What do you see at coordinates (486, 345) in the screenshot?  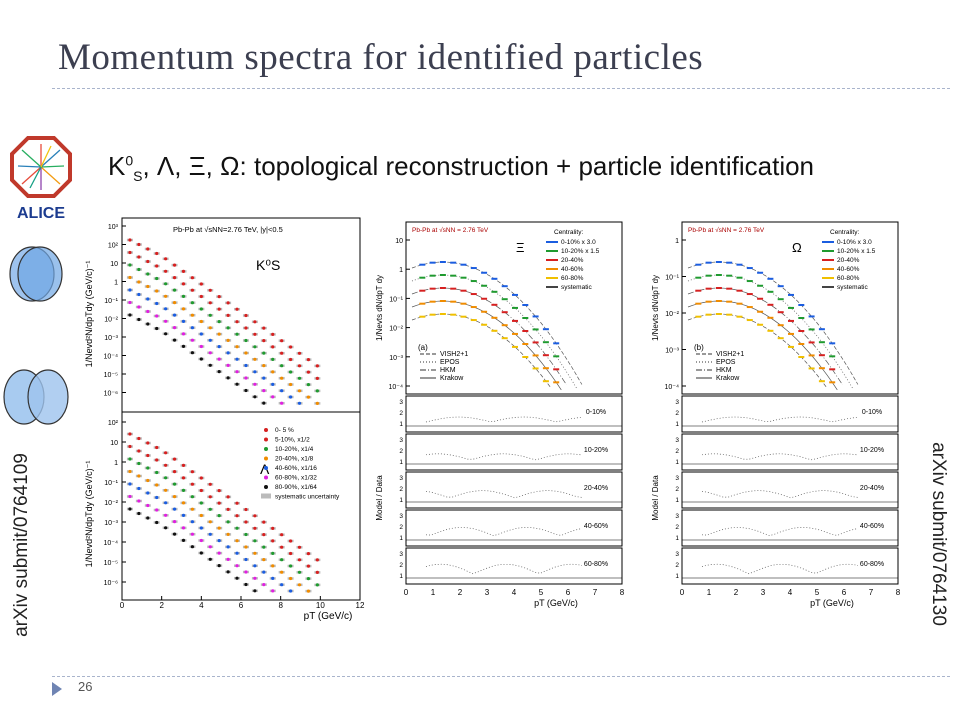 I see `xi-model-curve` at bounding box center [486, 345].